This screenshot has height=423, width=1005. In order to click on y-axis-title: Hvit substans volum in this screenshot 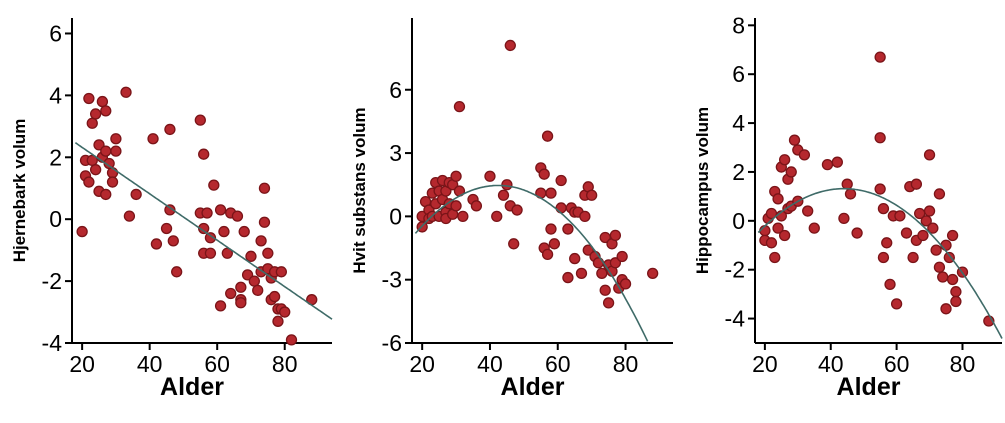, I will do `click(359, 190)`.